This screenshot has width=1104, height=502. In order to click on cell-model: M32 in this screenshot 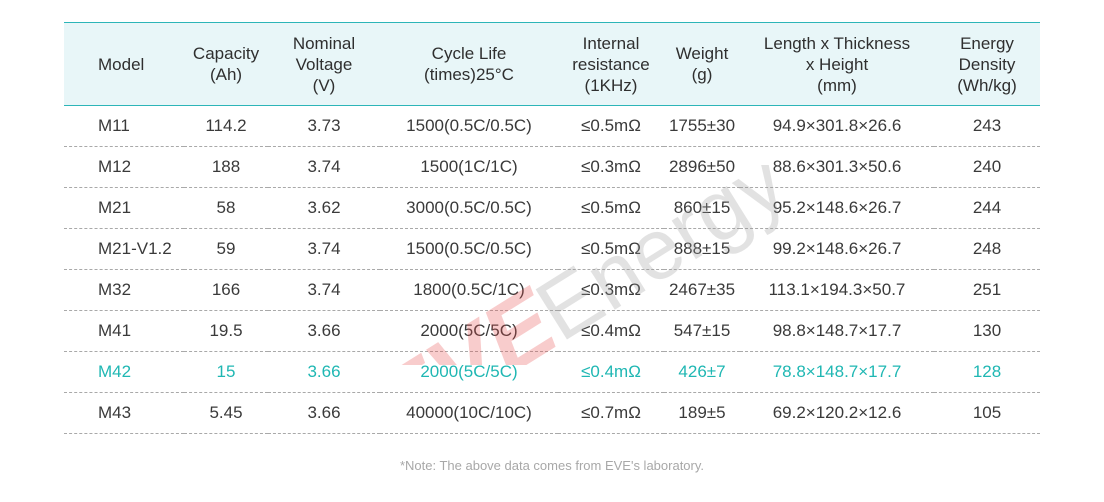, I will do `click(124, 290)`.